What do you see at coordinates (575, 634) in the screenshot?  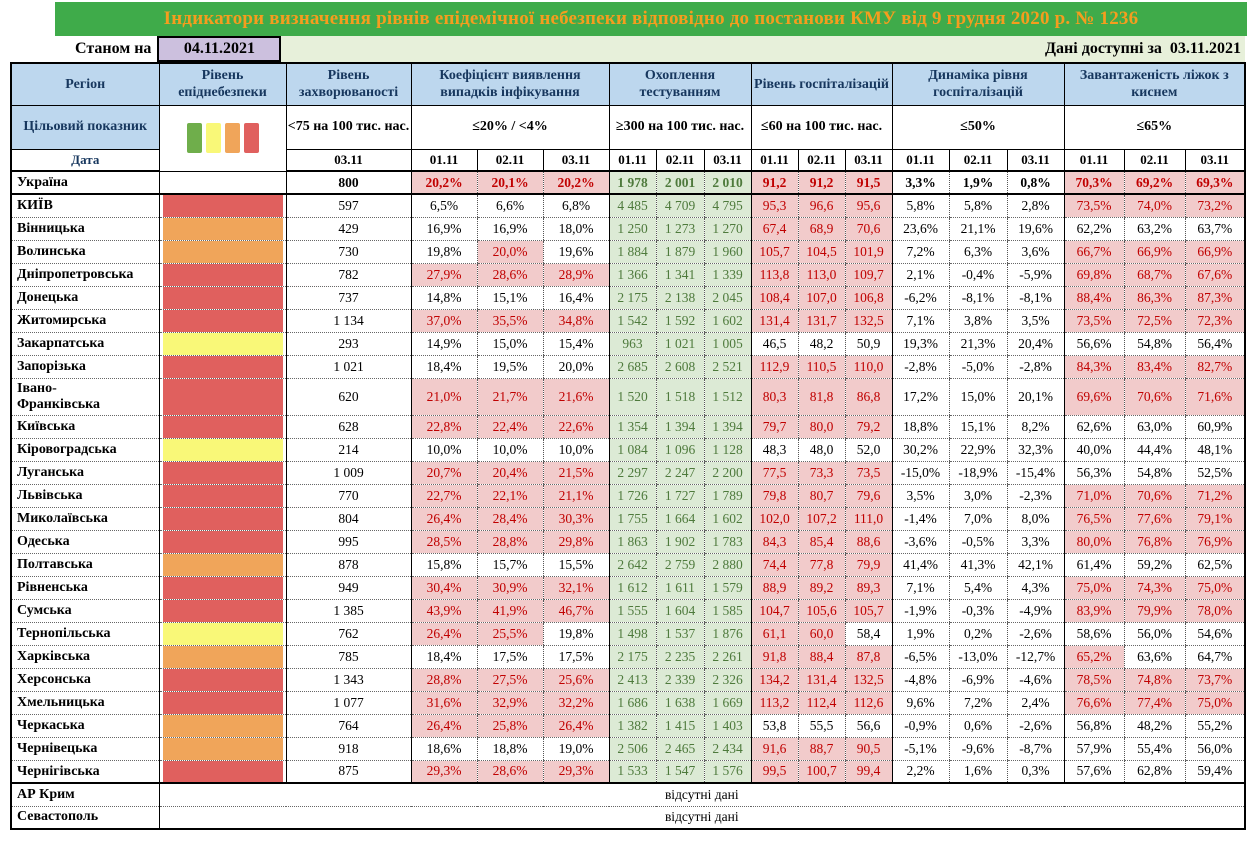 I see `coef-value: 19,8%` at bounding box center [575, 634].